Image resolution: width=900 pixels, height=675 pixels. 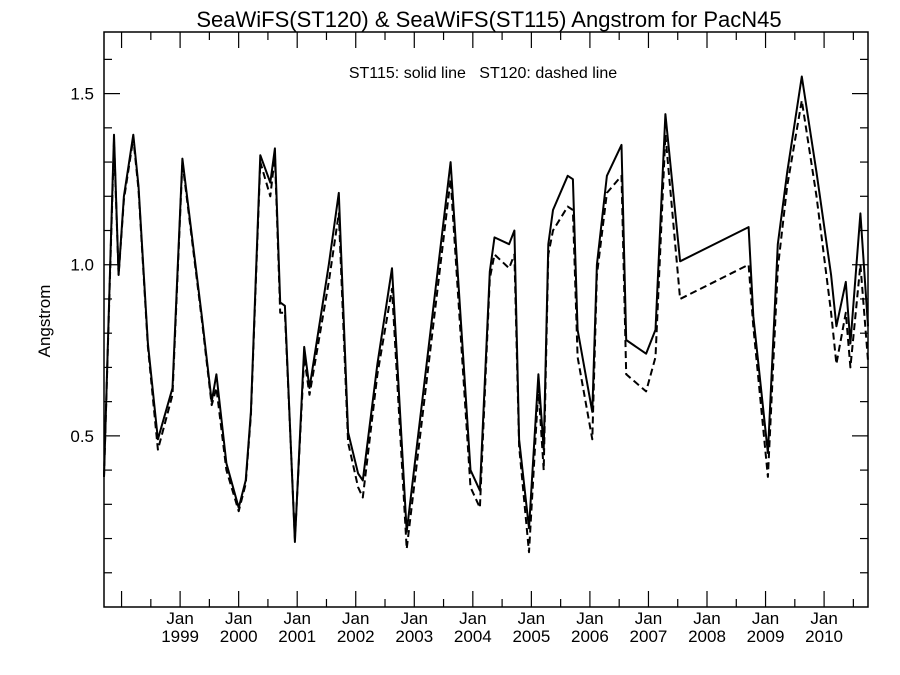 What do you see at coordinates (531, 636) in the screenshot?
I see `x-tick-label-year: 2005` at bounding box center [531, 636].